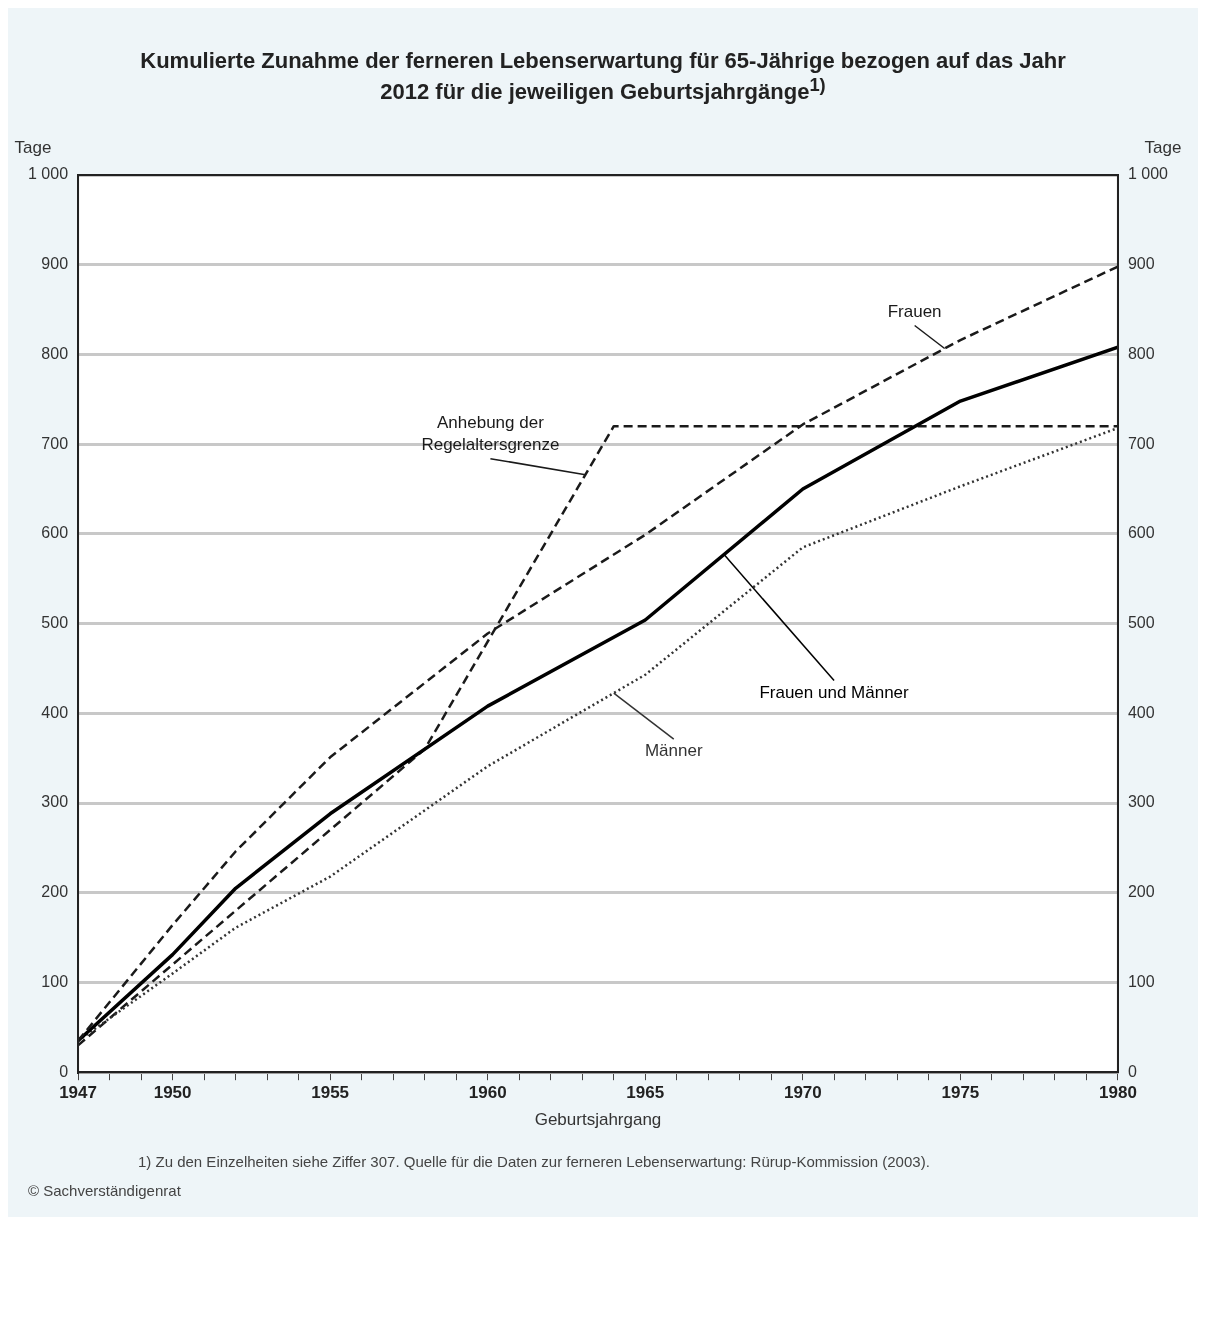 Image resolution: width=1211 pixels, height=1322 pixels. I want to click on y-tick-label: 0, so click(64, 1071).